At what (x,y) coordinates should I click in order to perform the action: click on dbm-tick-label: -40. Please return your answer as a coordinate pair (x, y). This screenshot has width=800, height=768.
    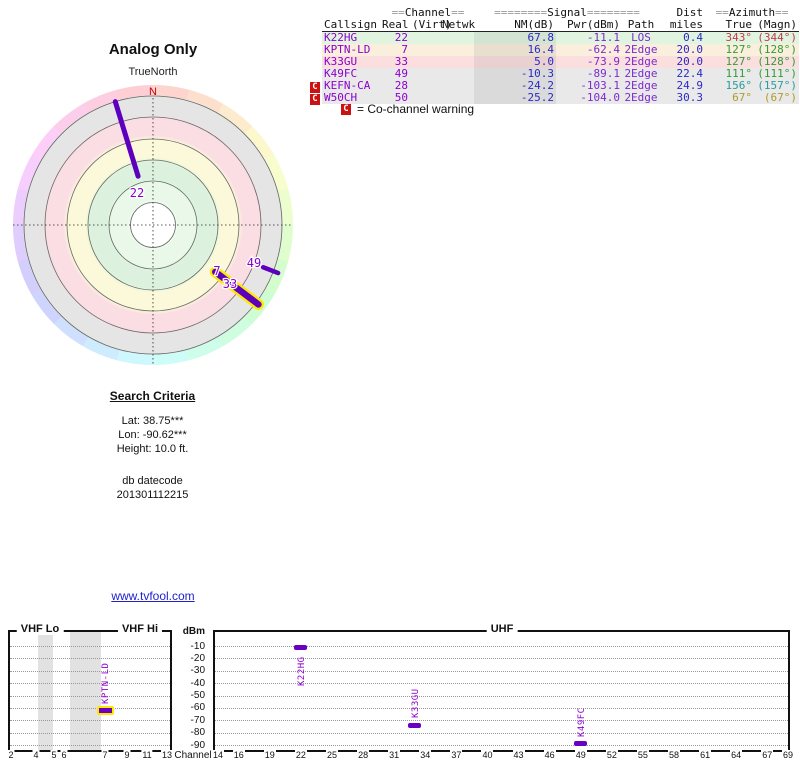
    Looking at the image, I should click on (197, 683).